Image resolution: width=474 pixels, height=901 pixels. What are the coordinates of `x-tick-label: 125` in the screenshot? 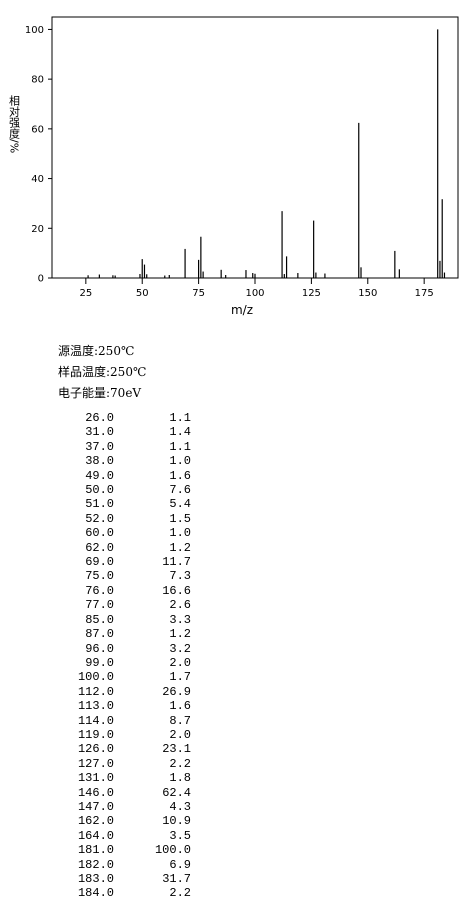 It's located at (311, 293).